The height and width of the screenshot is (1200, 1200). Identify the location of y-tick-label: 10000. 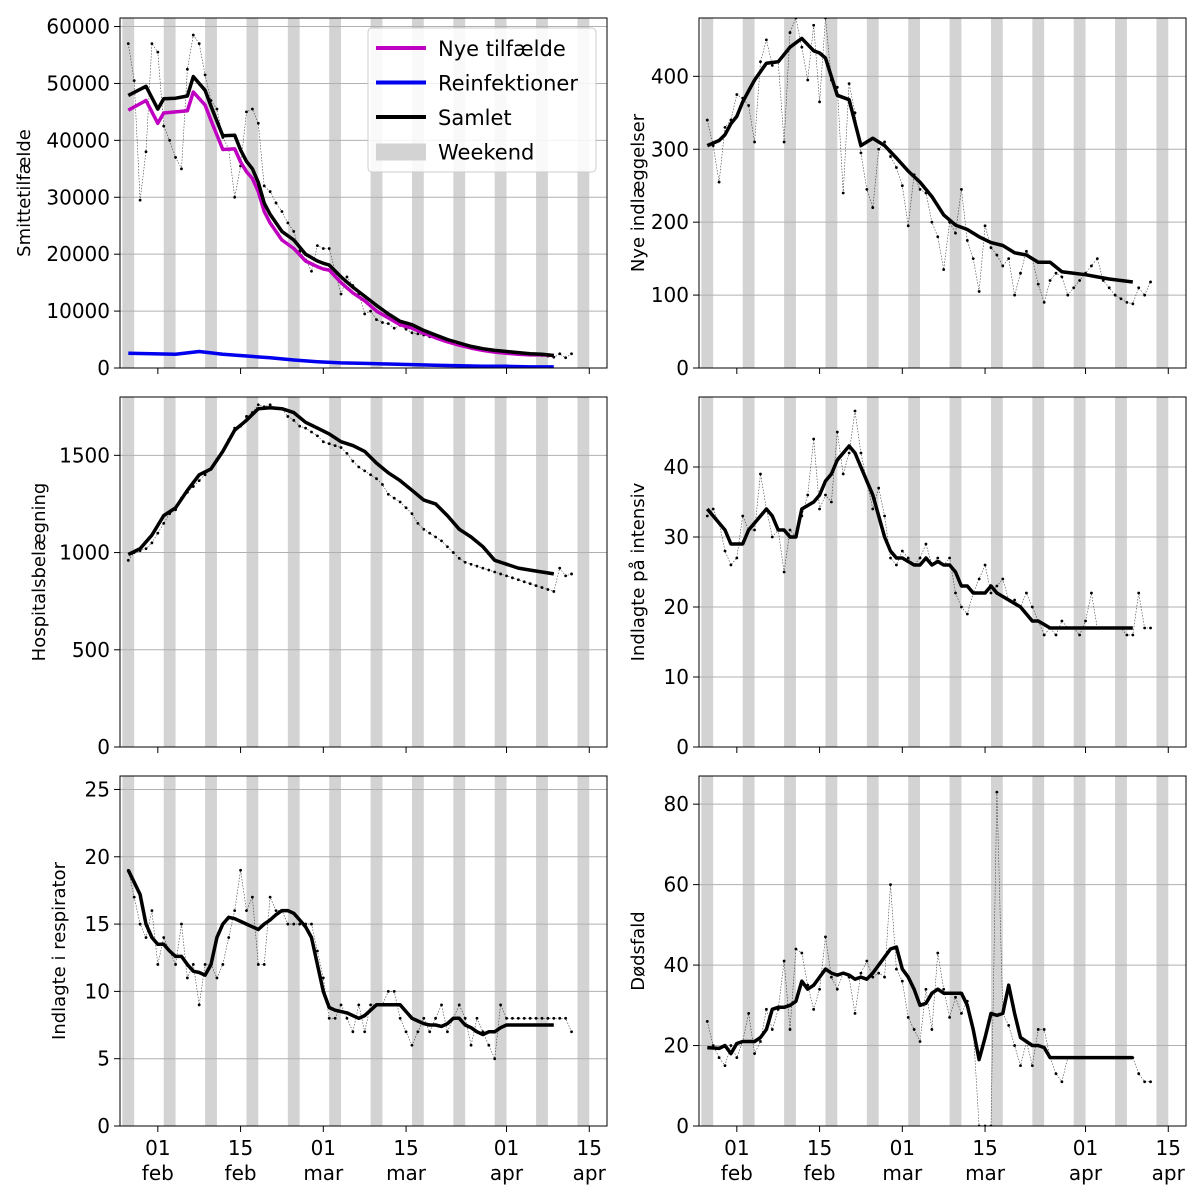
(78, 311).